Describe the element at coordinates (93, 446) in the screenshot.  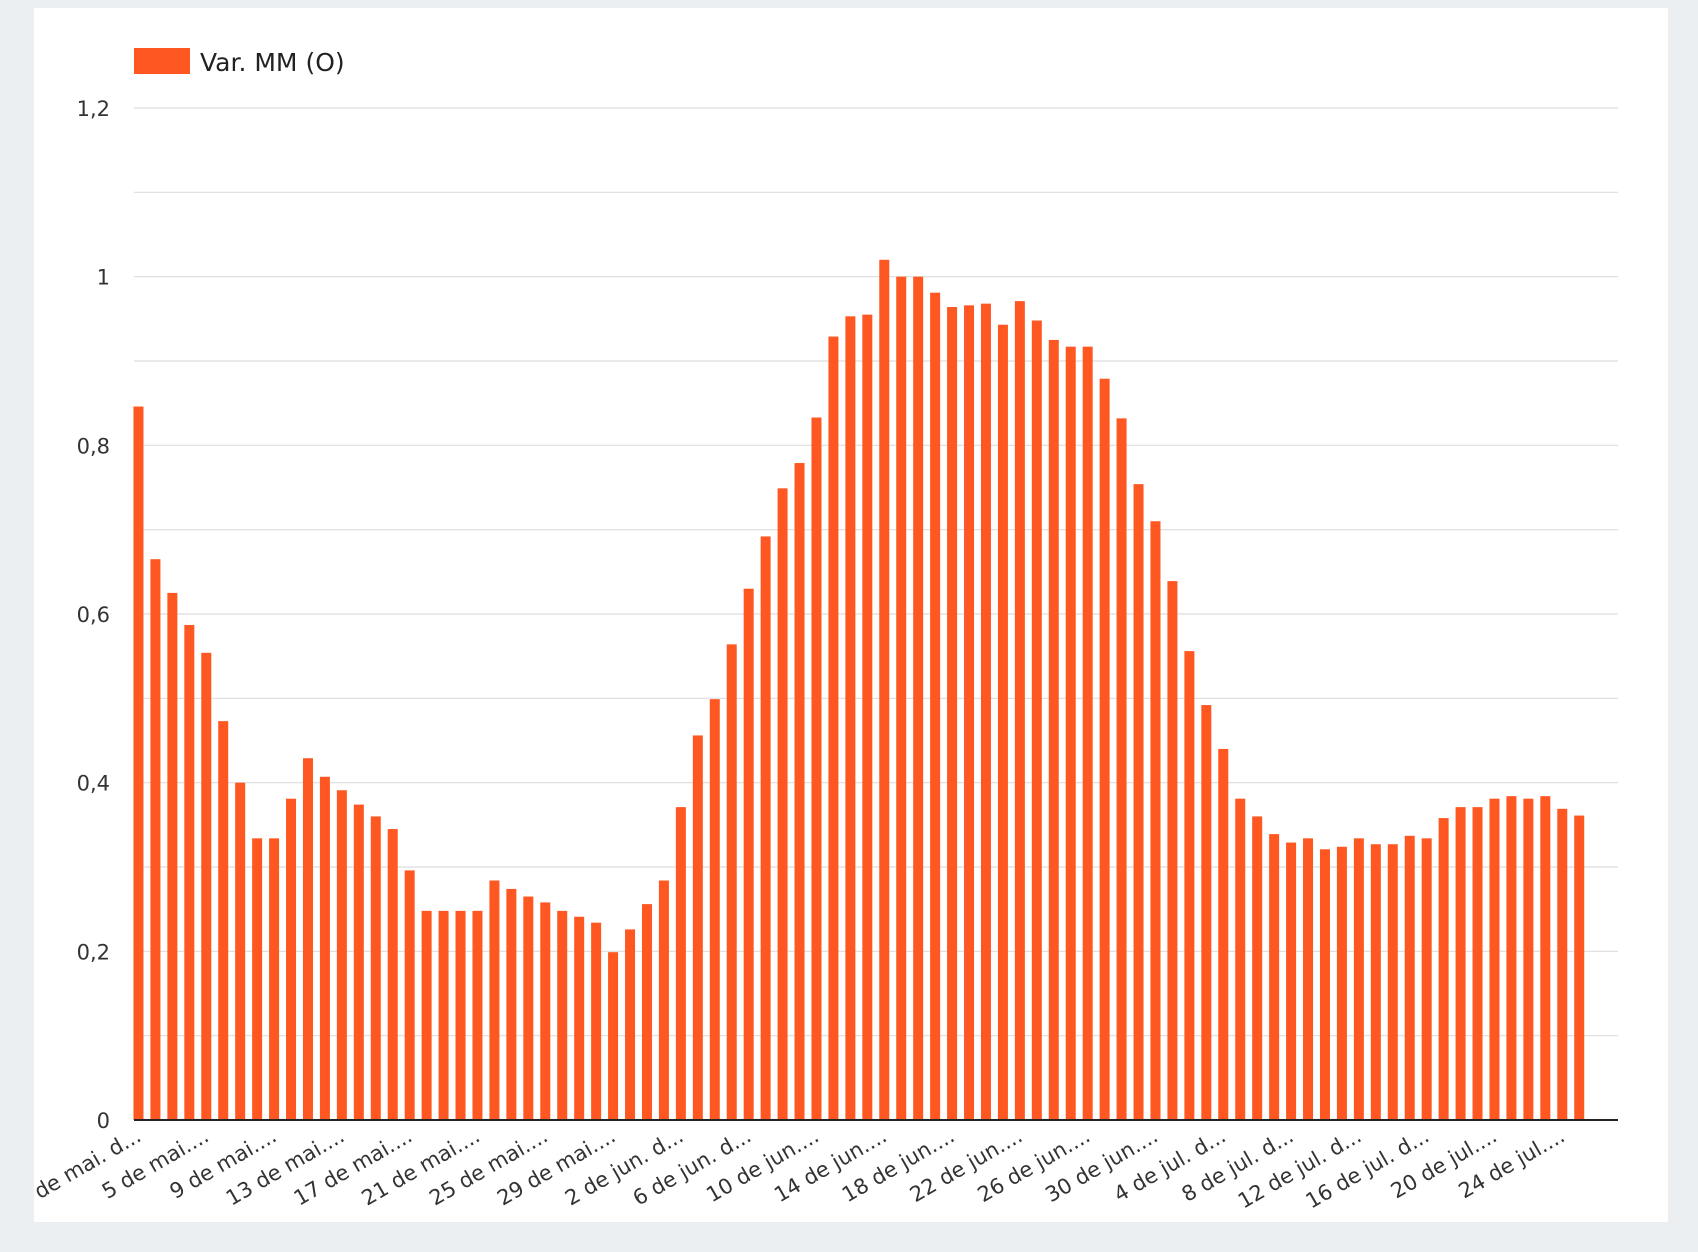
I see `y-tick-label: 0,8` at that location.